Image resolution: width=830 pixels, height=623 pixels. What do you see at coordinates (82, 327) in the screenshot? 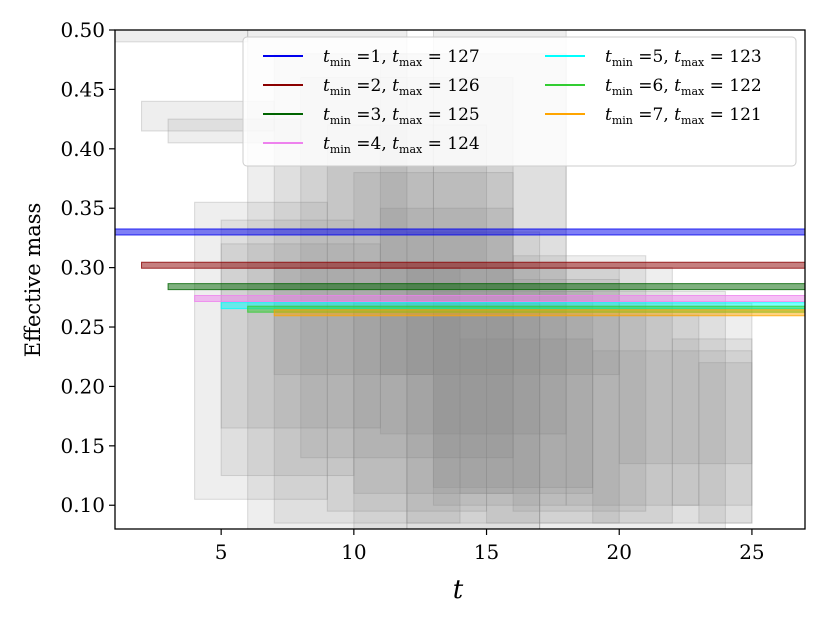
I see `y-tick-label: 0.25` at bounding box center [82, 327].